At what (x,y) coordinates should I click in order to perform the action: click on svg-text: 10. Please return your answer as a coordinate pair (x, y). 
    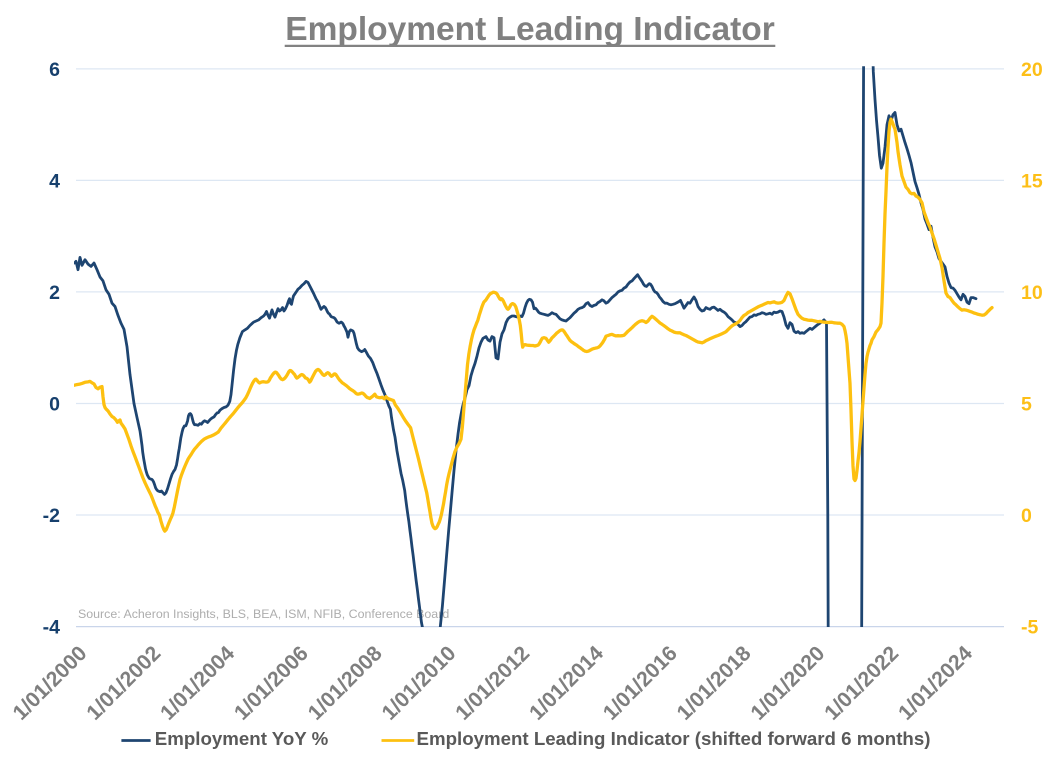
    Looking at the image, I should click on (1032, 293).